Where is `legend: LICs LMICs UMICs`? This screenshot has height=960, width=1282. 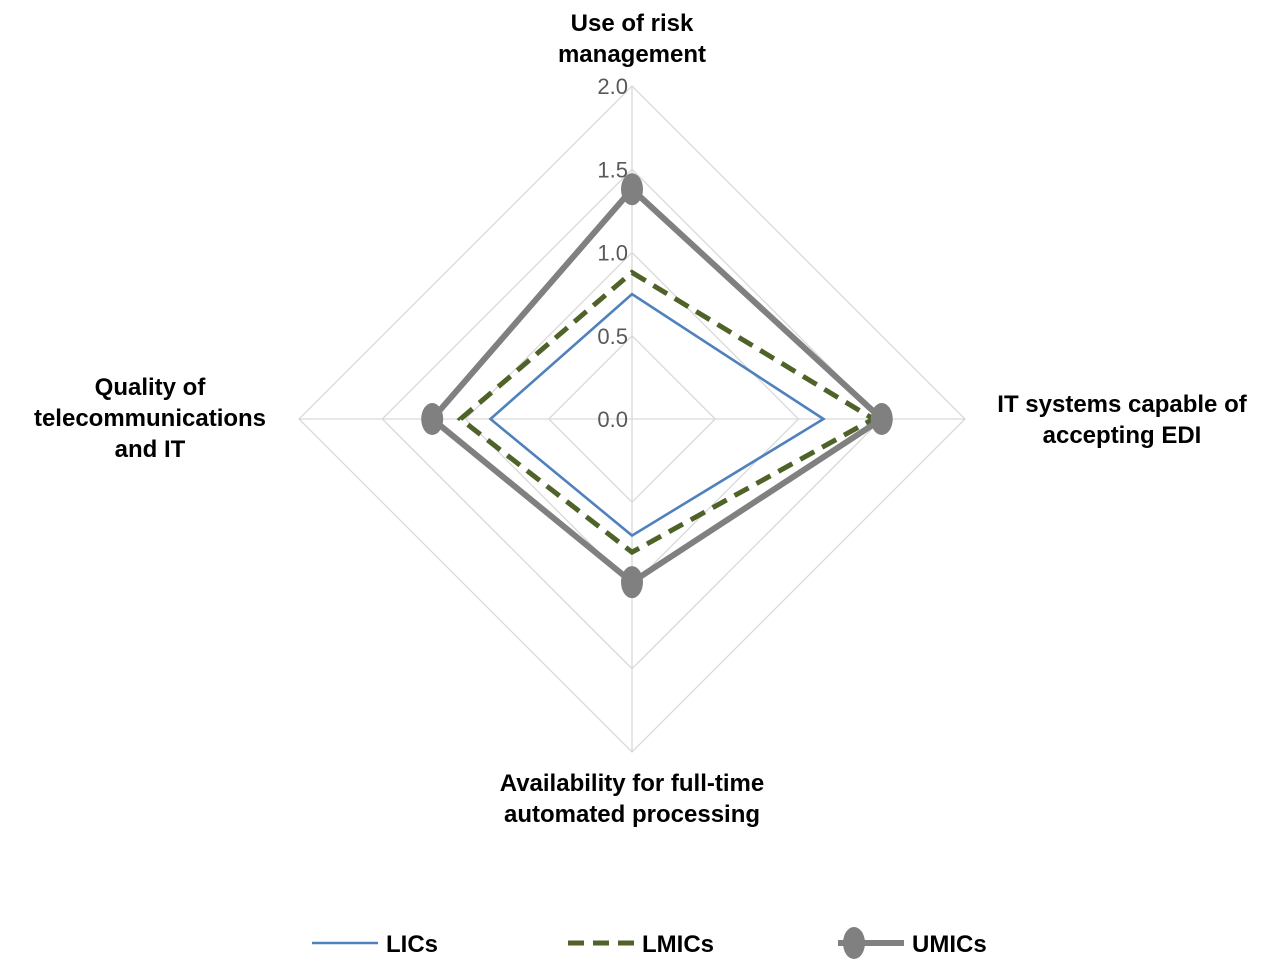
legend: LICs LMICs UMICs is located at coordinates (649, 943).